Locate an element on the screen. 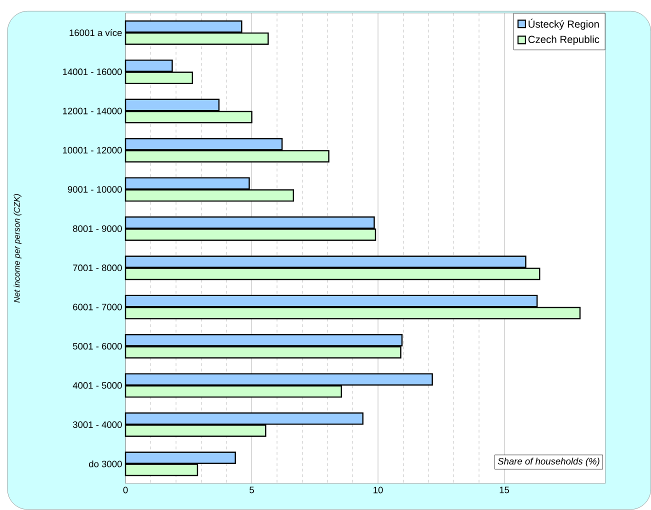  y-tick-label: 6001 - 7000 is located at coordinates (97, 307).